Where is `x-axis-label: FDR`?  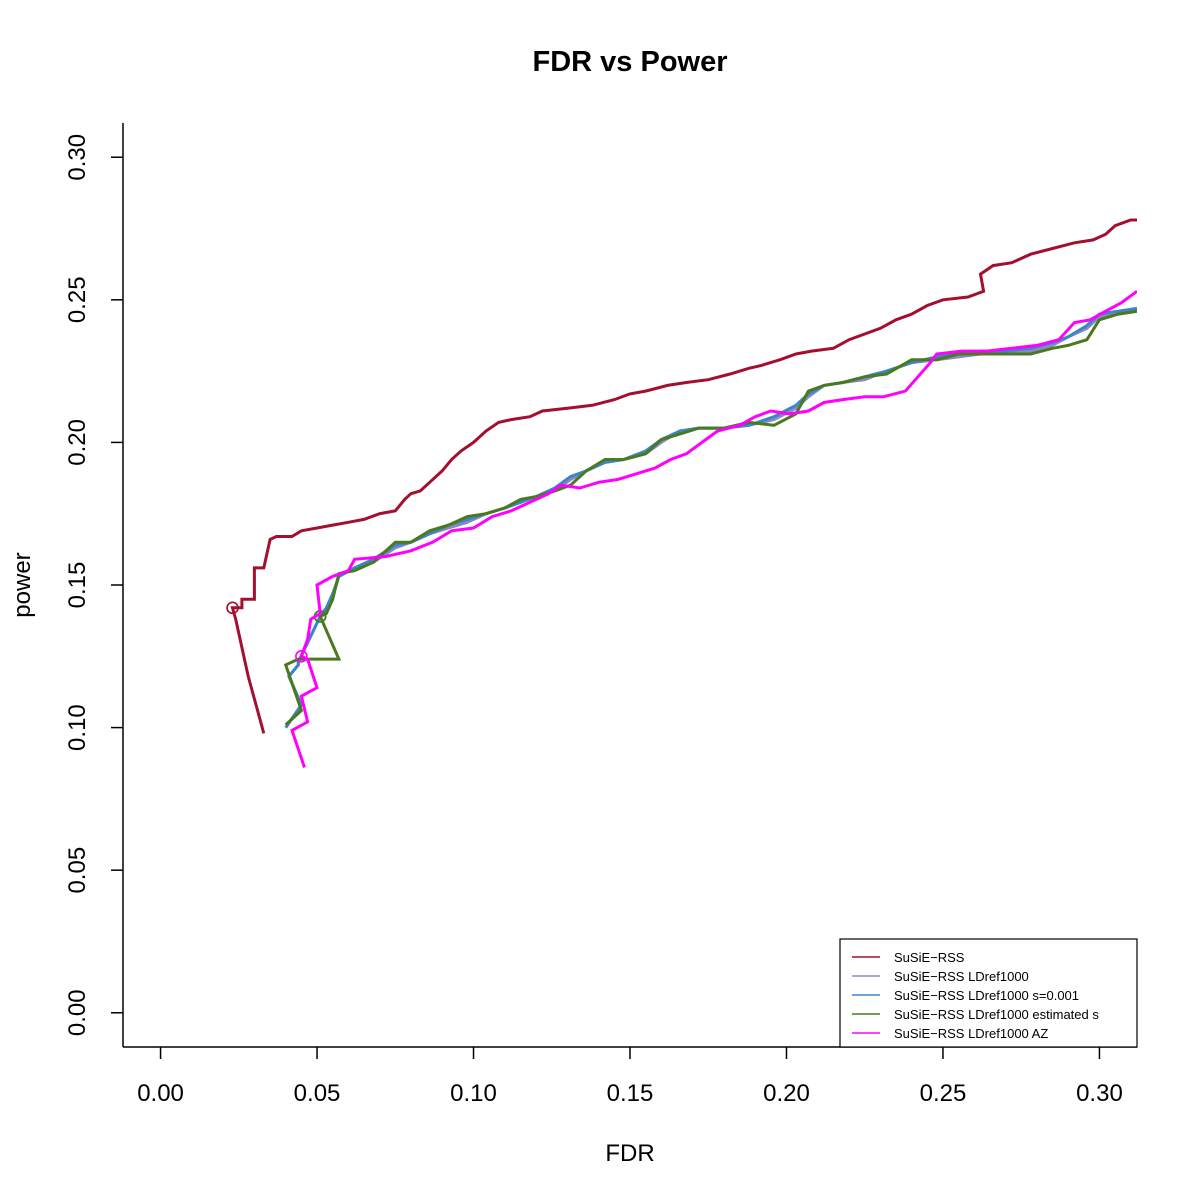 x-axis-label: FDR is located at coordinates (629, 1153).